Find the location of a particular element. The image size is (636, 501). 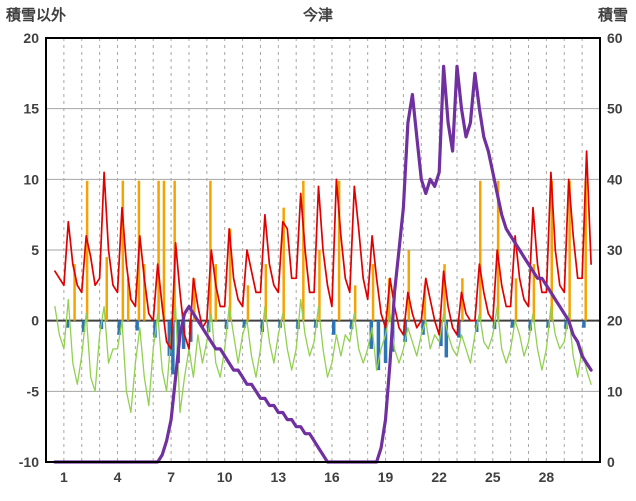

x-tick-label: 25 is located at coordinates (493, 477).